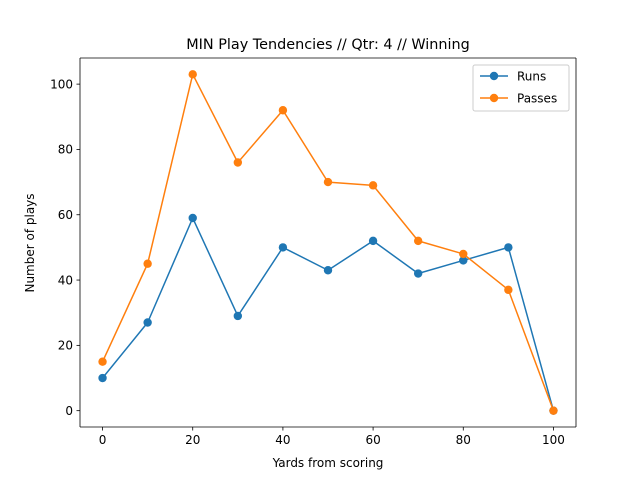 This screenshot has height=480, width=640. I want to click on x-tick-label: 40, so click(282, 440).